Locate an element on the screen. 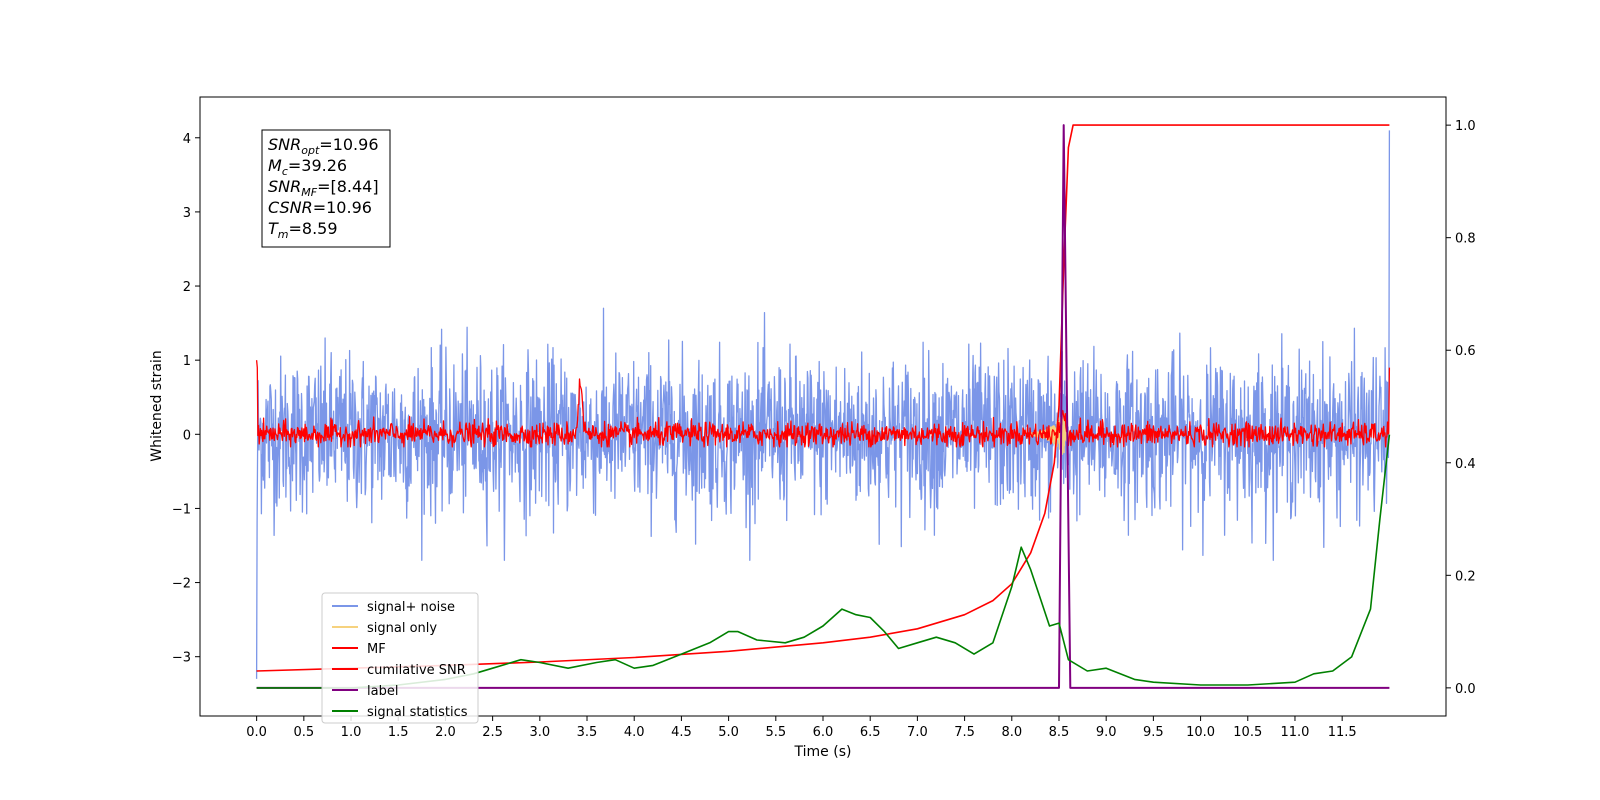  y-tick-label: −2 is located at coordinates (181, 584).